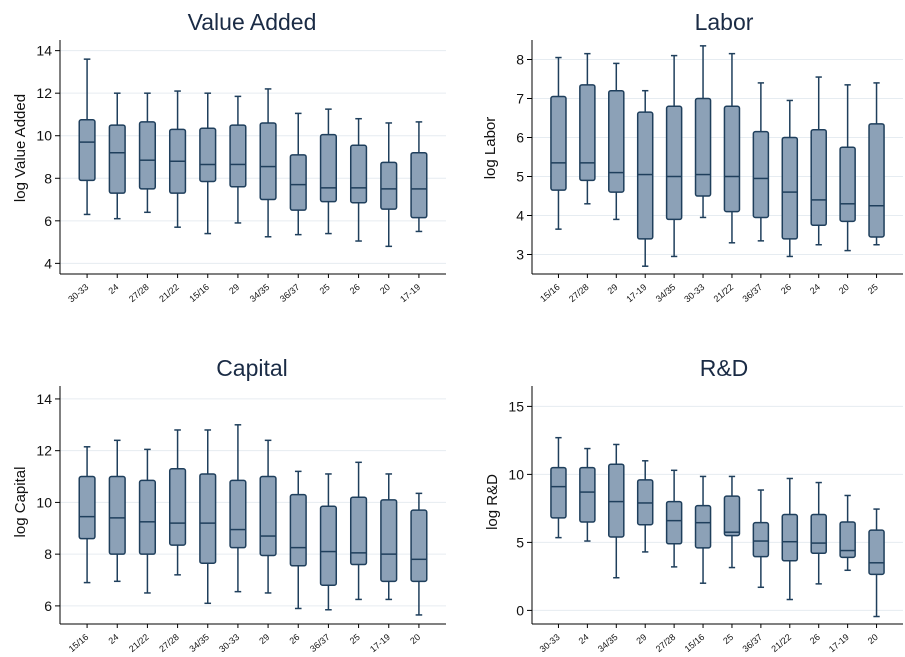  I want to click on y-tick-label: 6, so click(520, 138).